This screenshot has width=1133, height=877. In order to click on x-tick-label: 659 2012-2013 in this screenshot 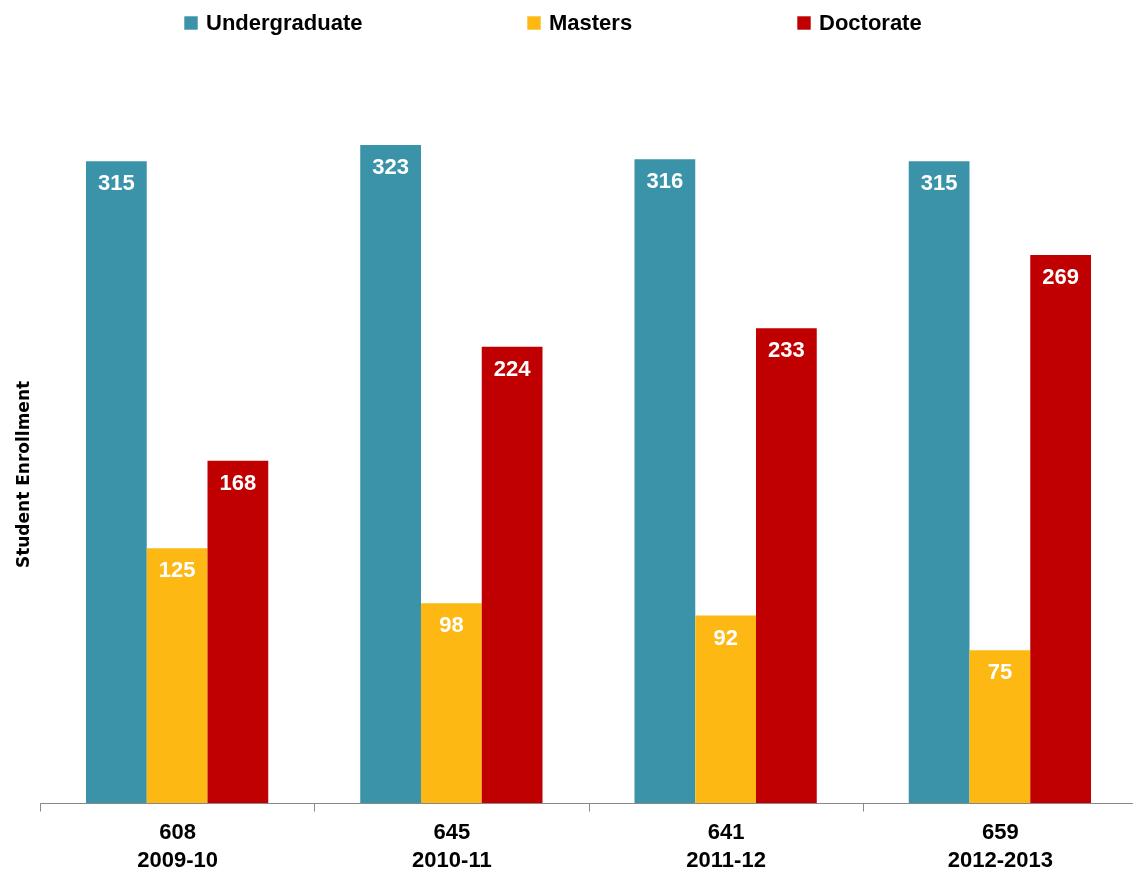, I will do `click(1000, 845)`.